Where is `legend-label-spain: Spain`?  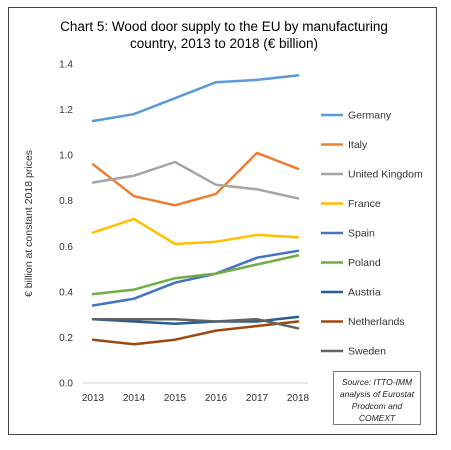 legend-label-spain: Spain is located at coordinates (361, 234).